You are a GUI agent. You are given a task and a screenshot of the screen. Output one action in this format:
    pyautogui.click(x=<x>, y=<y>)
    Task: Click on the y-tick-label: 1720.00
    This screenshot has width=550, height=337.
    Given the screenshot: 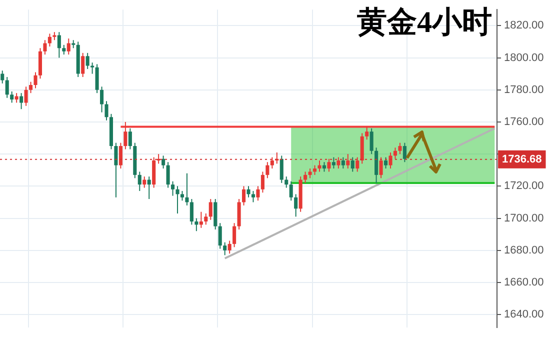 What is the action you would take?
    pyautogui.click(x=524, y=186)
    